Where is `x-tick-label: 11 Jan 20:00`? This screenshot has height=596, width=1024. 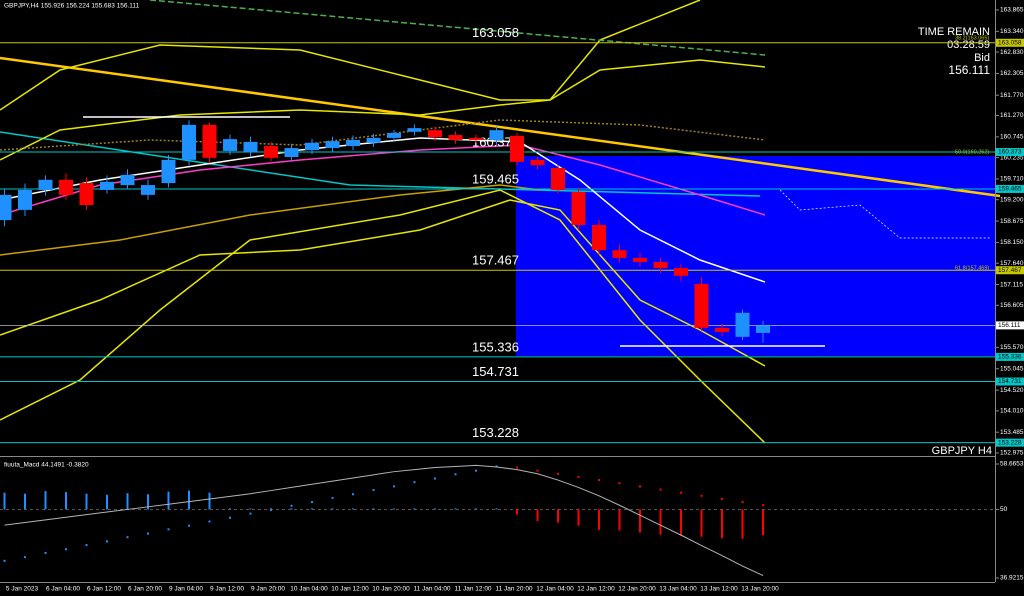
x-tick-label: 11 Jan 20:00 is located at coordinates (513, 589).